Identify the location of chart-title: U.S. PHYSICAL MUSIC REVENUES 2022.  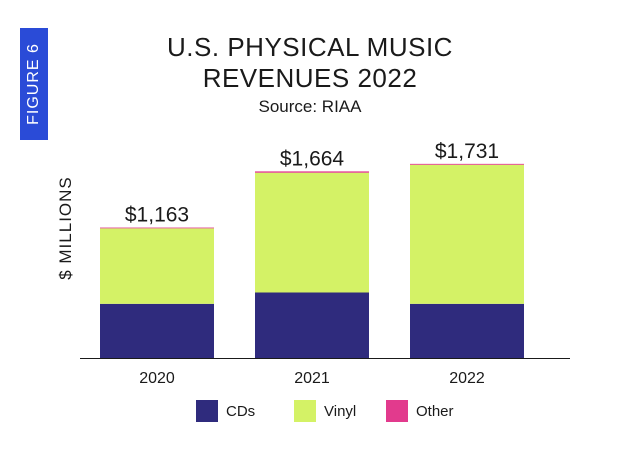
(310, 63).